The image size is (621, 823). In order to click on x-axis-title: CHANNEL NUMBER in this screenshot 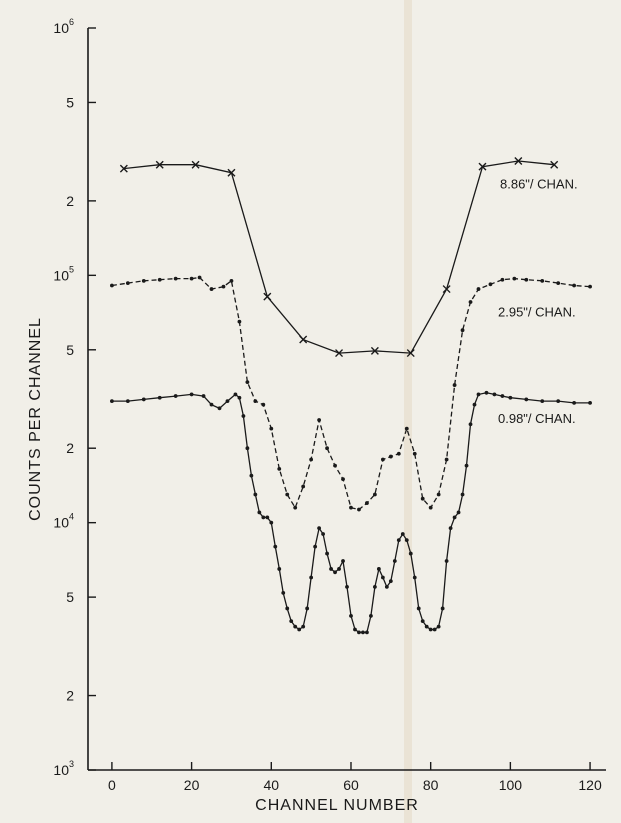, I will do `click(337, 805)`.